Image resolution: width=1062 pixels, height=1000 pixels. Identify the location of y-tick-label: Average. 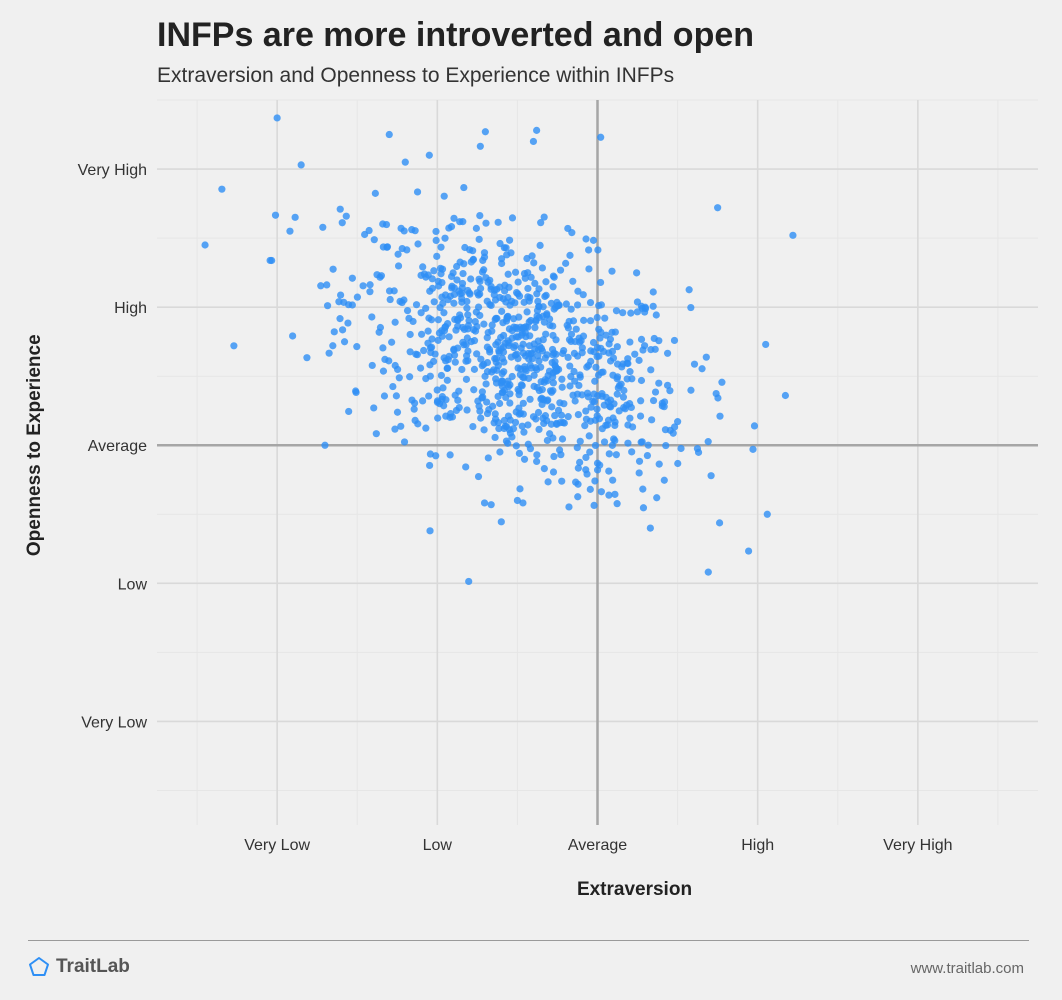
(117, 446).